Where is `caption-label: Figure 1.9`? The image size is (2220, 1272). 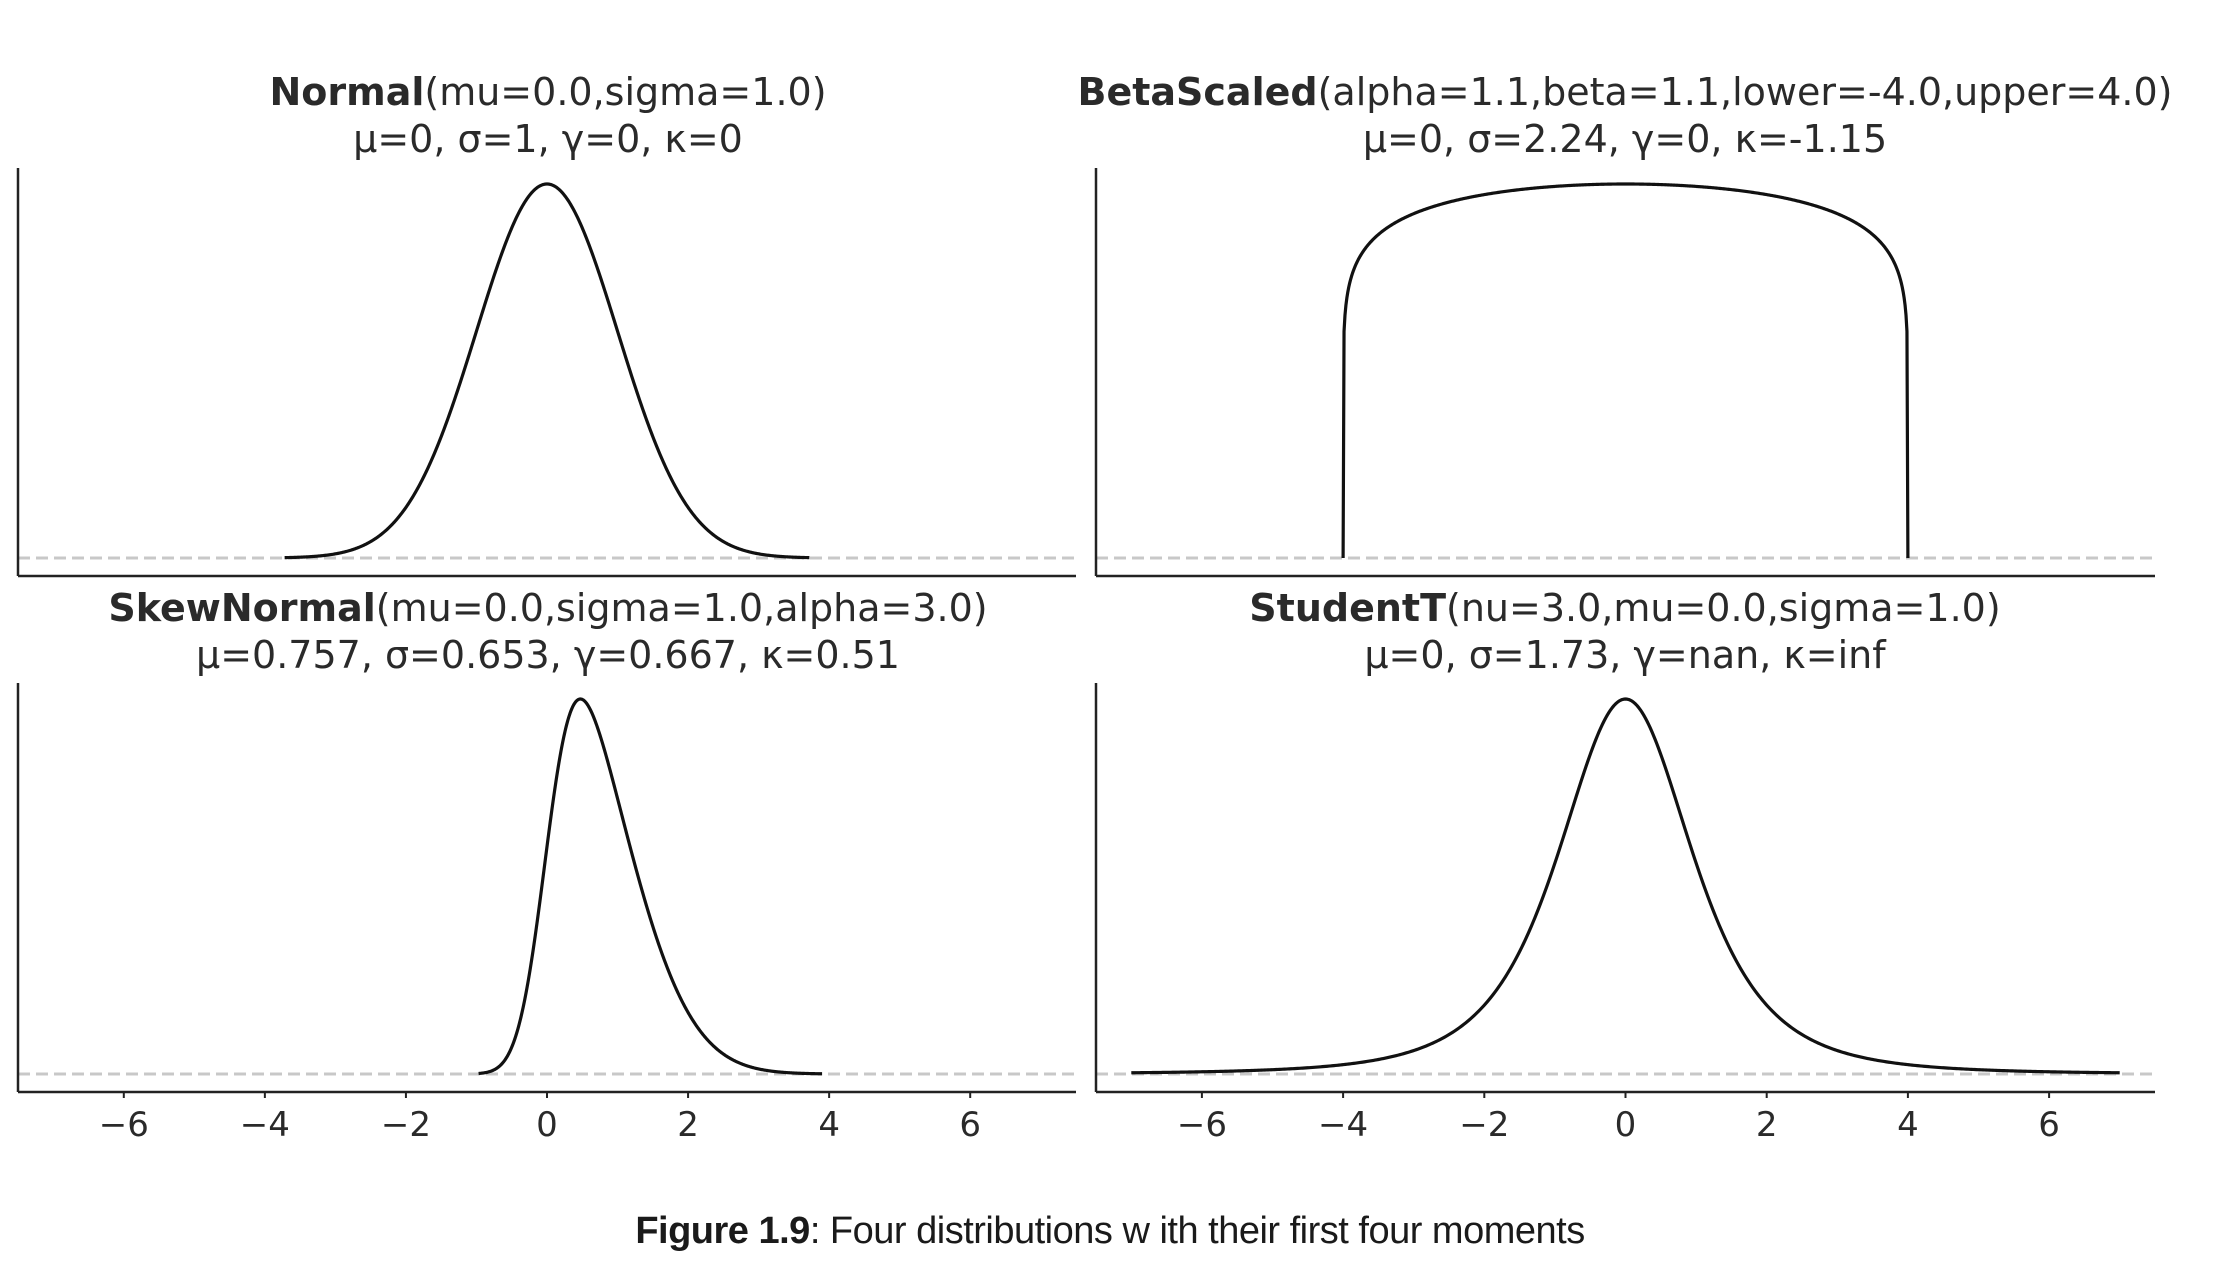 caption-label: Figure 1.9 is located at coordinates (722, 1231).